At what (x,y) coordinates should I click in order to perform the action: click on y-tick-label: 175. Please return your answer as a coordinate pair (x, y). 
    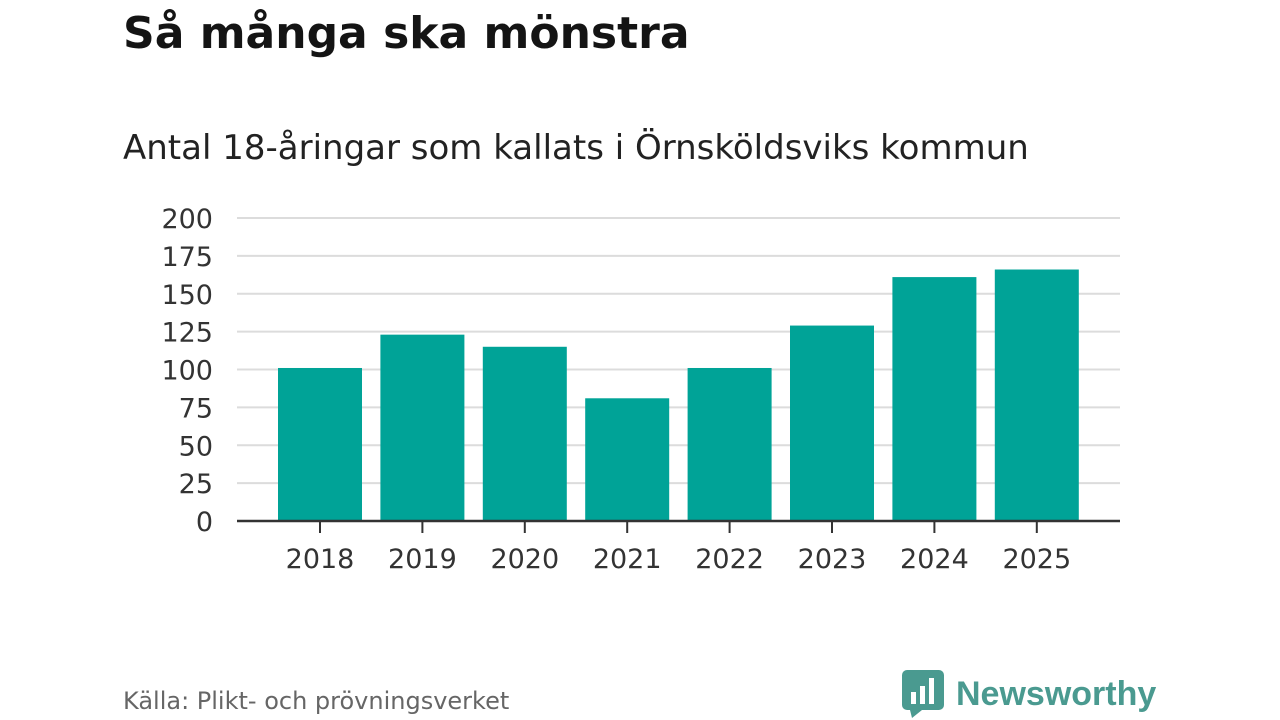
    Looking at the image, I should click on (187, 257).